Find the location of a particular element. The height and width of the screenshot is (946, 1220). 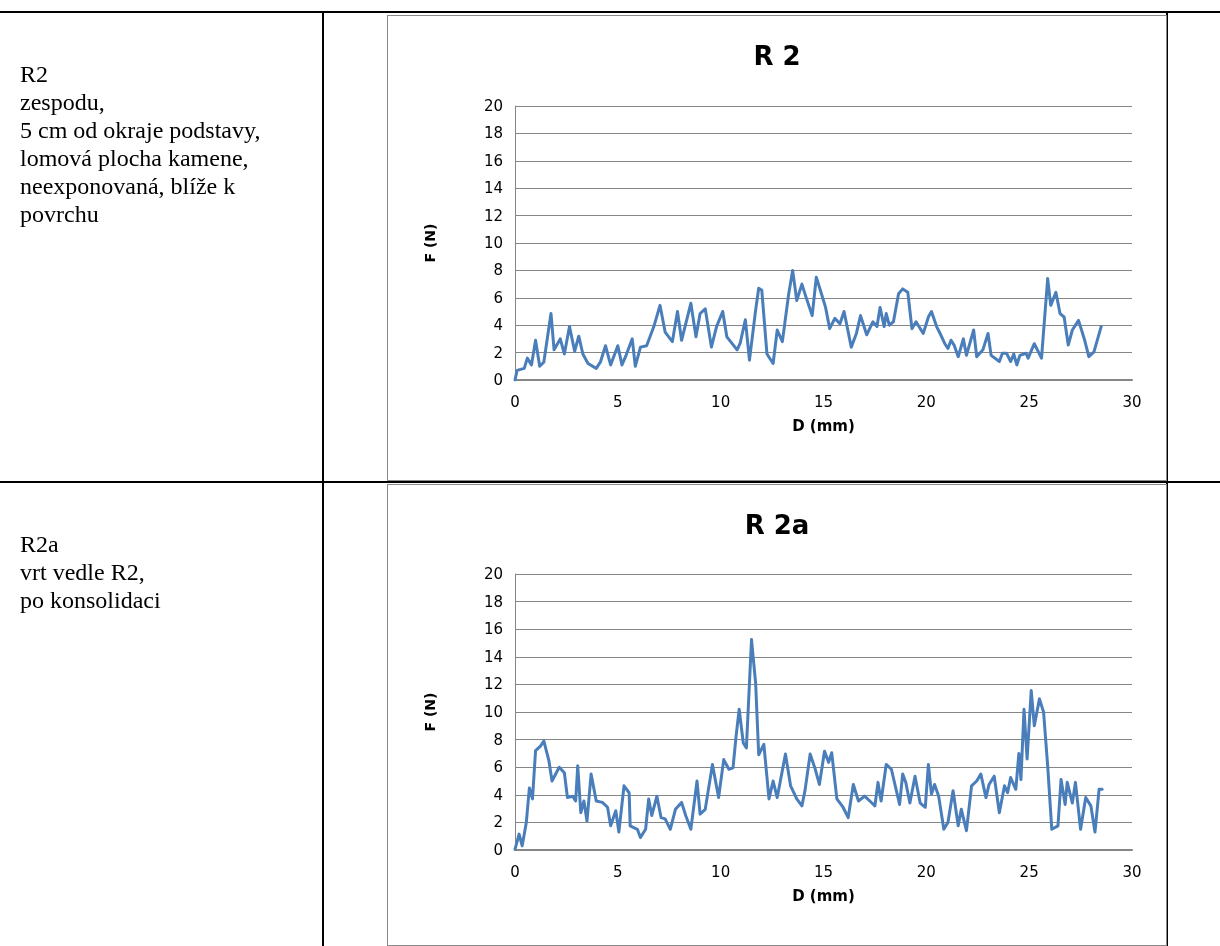

text: lomová plocha kamene, is located at coordinates (135, 158).